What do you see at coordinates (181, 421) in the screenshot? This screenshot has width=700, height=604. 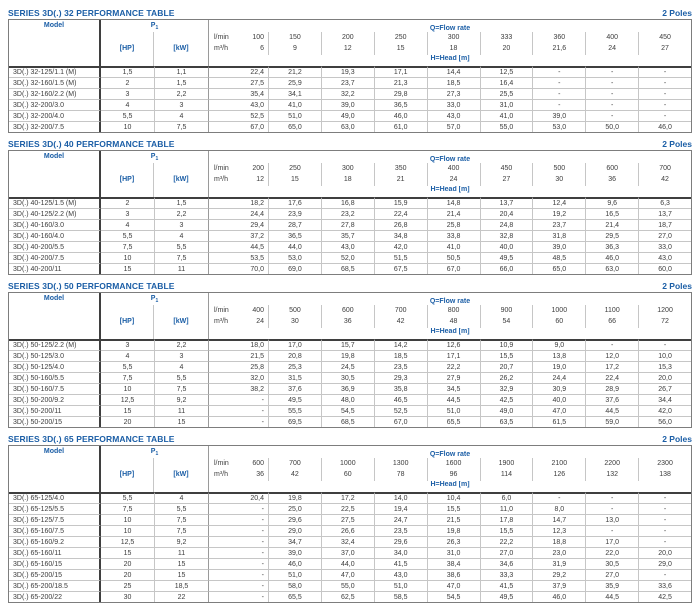 I see `kw-cell: 15` at bounding box center [181, 421].